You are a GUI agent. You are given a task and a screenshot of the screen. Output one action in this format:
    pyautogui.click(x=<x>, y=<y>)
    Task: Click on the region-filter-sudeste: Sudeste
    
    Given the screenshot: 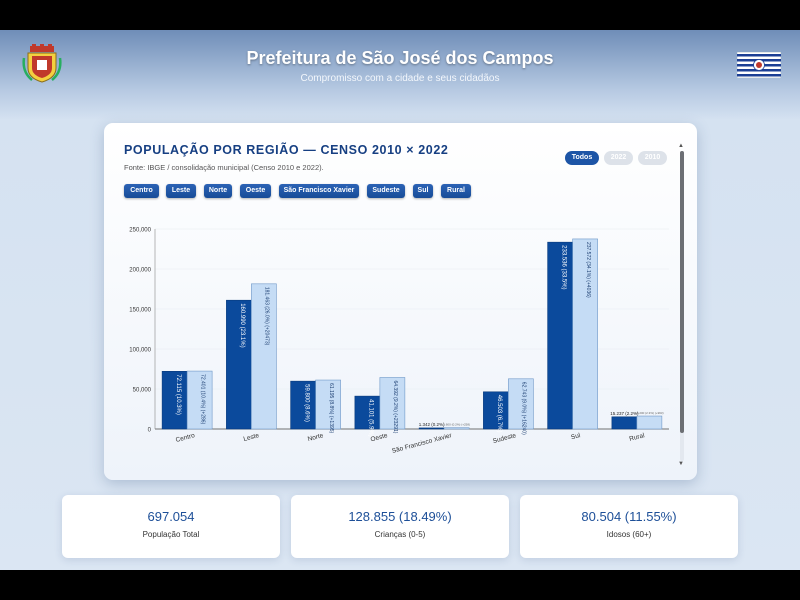 What is the action you would take?
    pyautogui.click(x=386, y=191)
    